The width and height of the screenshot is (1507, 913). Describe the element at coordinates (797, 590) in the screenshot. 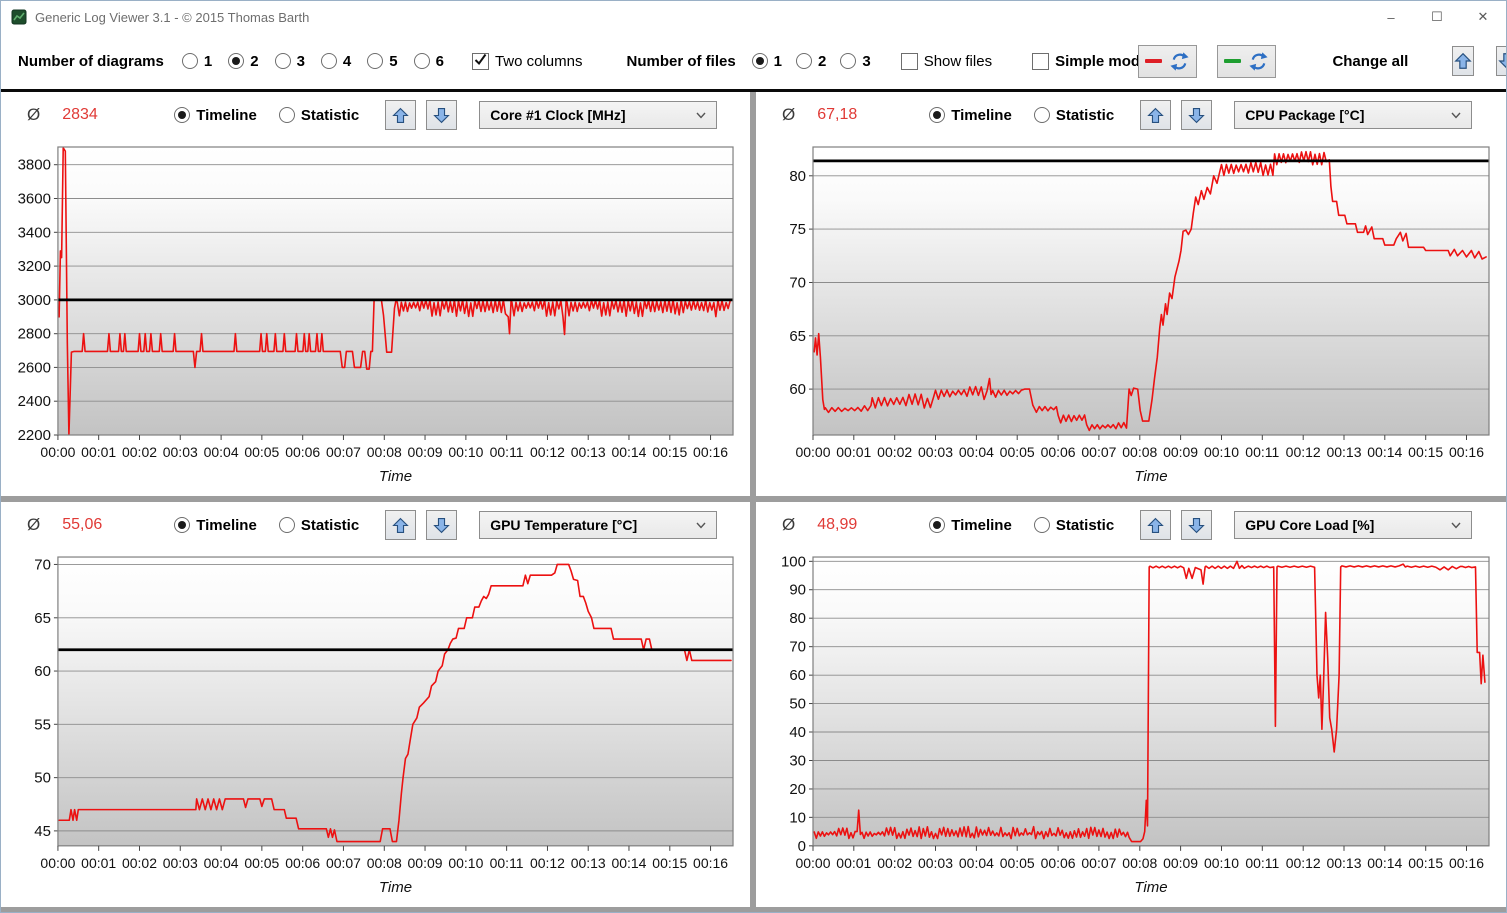

I see `svg-text: 90` at that location.